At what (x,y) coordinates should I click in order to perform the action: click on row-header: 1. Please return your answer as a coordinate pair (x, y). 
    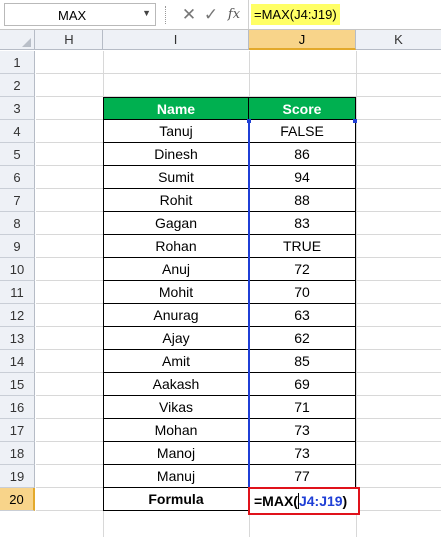
    Looking at the image, I should click on (17, 62).